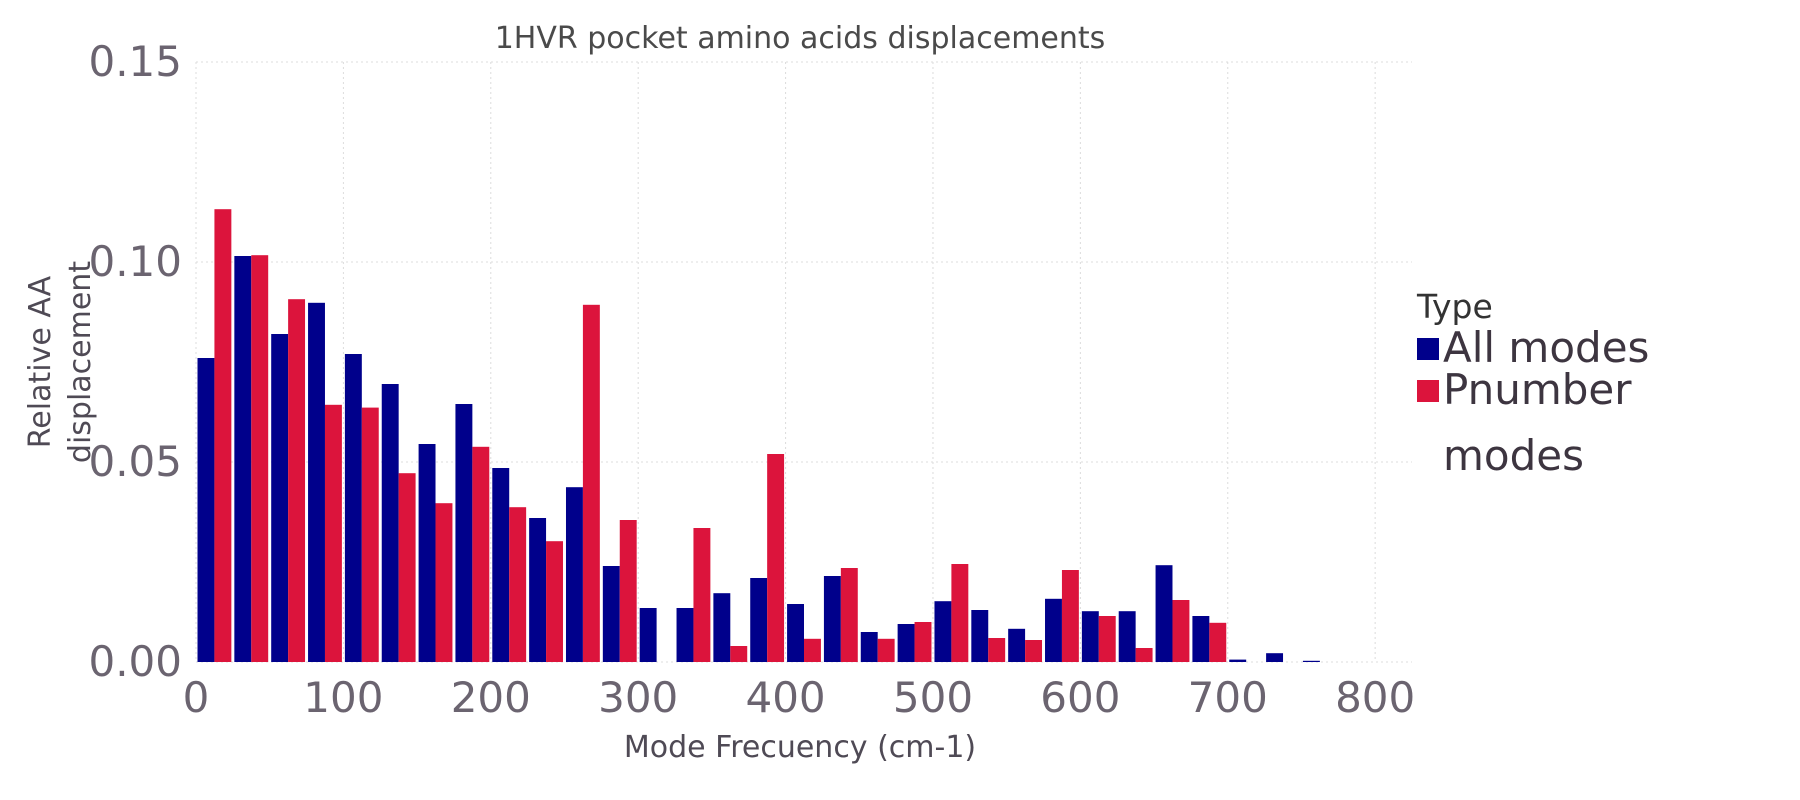 This screenshot has height=800, width=1800. What do you see at coordinates (135, 361) in the screenshot?
I see `y-axis-ticks: 0.00 0.05 0.10 0.15` at bounding box center [135, 361].